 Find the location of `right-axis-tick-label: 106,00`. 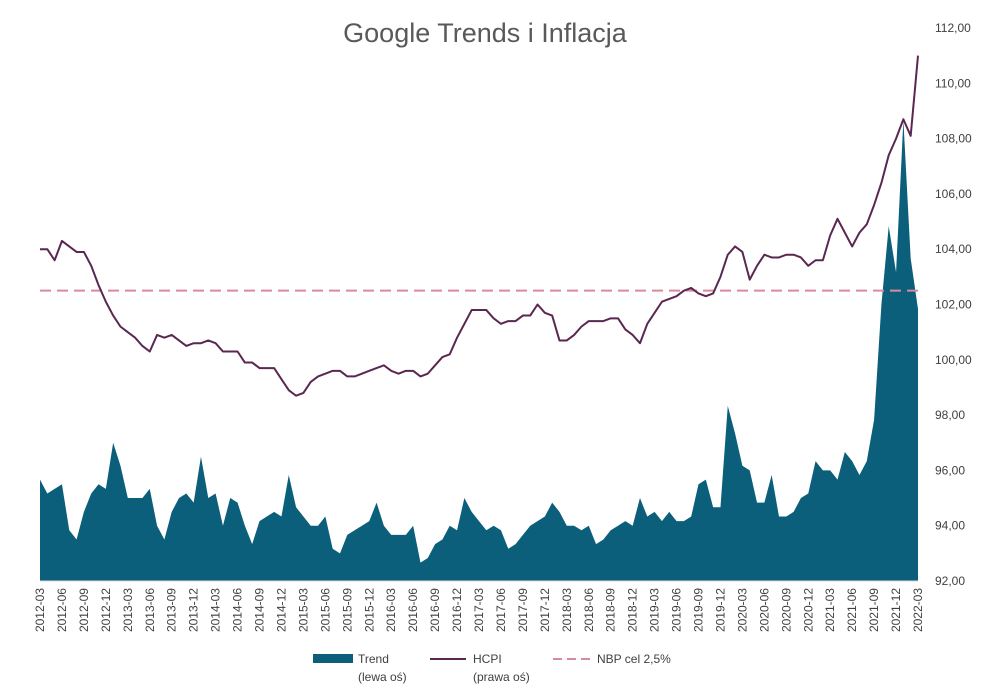

right-axis-tick-label: 106,00 is located at coordinates (953, 194).